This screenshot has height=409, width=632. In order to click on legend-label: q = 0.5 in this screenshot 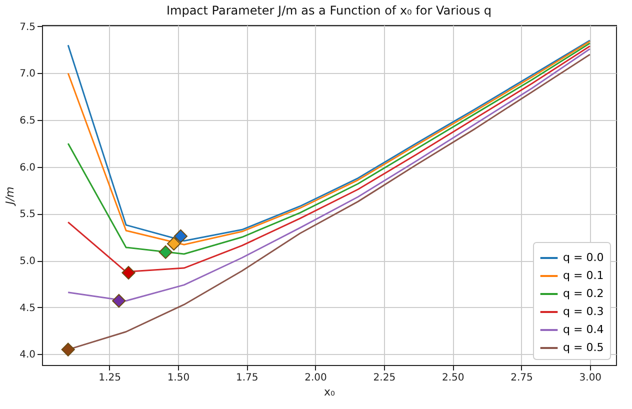, I will do `click(583, 347)`.